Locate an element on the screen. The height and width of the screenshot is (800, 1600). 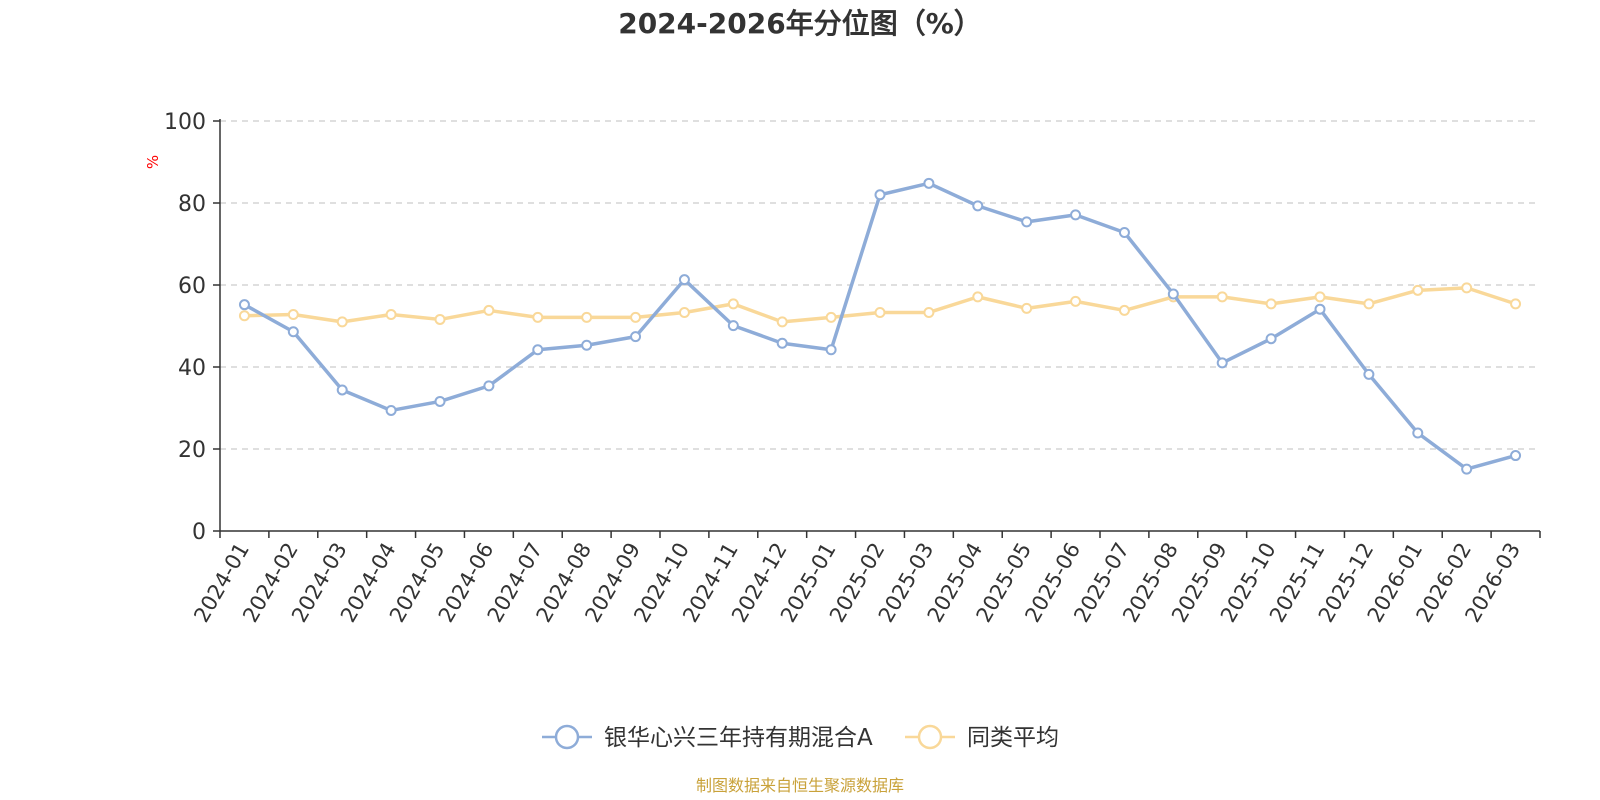
legend-item-fund: 银华心兴三年持有期混合A is located at coordinates (707, 737).